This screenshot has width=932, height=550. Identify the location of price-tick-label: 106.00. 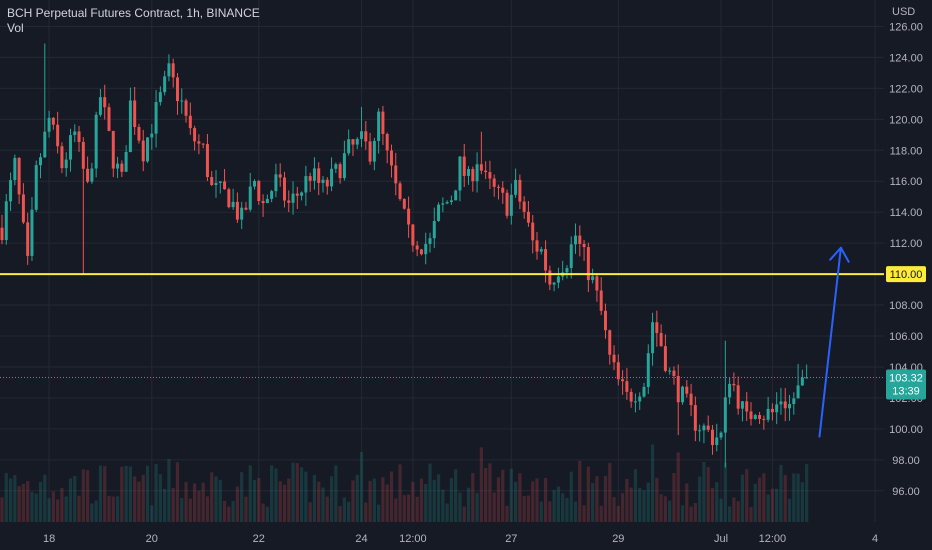
(906, 337).